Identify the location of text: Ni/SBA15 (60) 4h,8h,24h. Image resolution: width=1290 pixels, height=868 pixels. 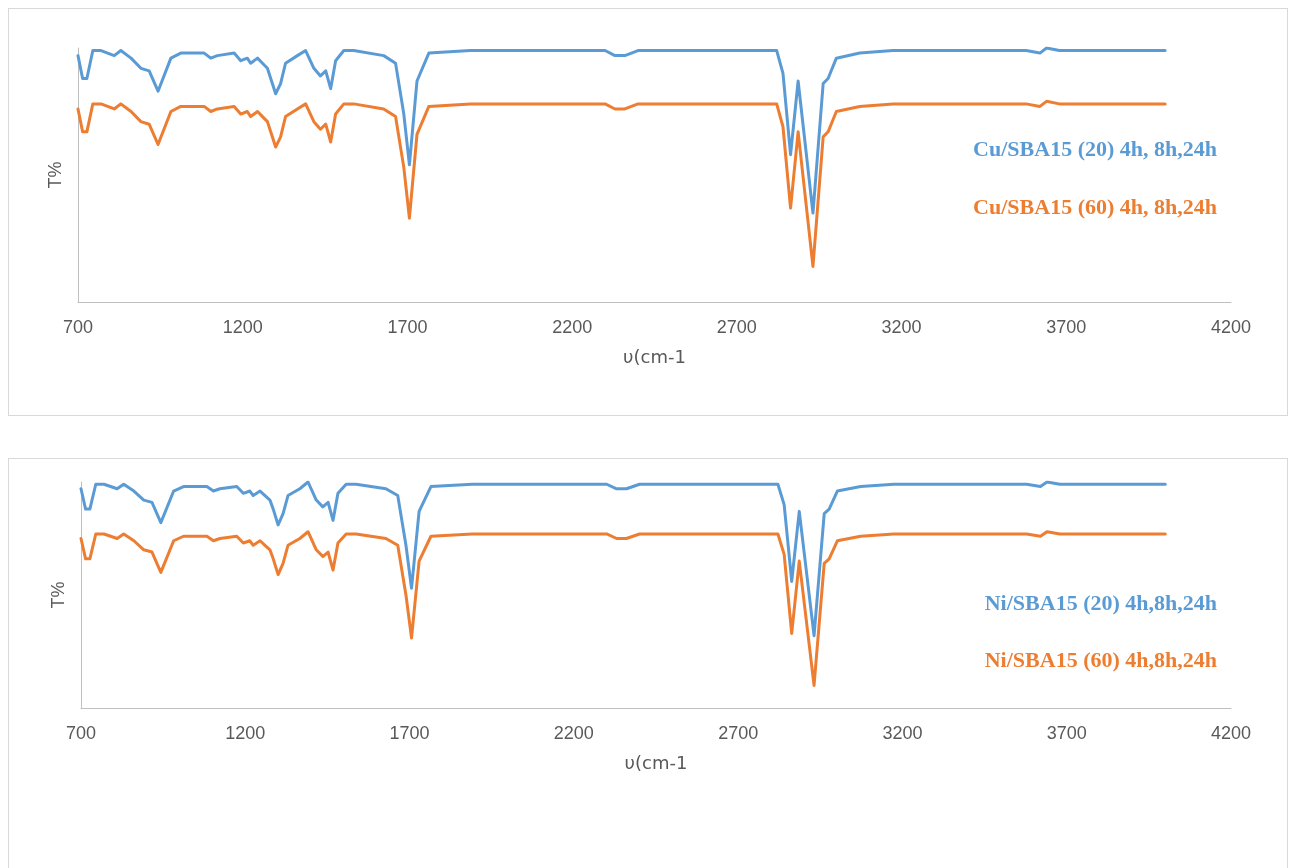
(1101, 659).